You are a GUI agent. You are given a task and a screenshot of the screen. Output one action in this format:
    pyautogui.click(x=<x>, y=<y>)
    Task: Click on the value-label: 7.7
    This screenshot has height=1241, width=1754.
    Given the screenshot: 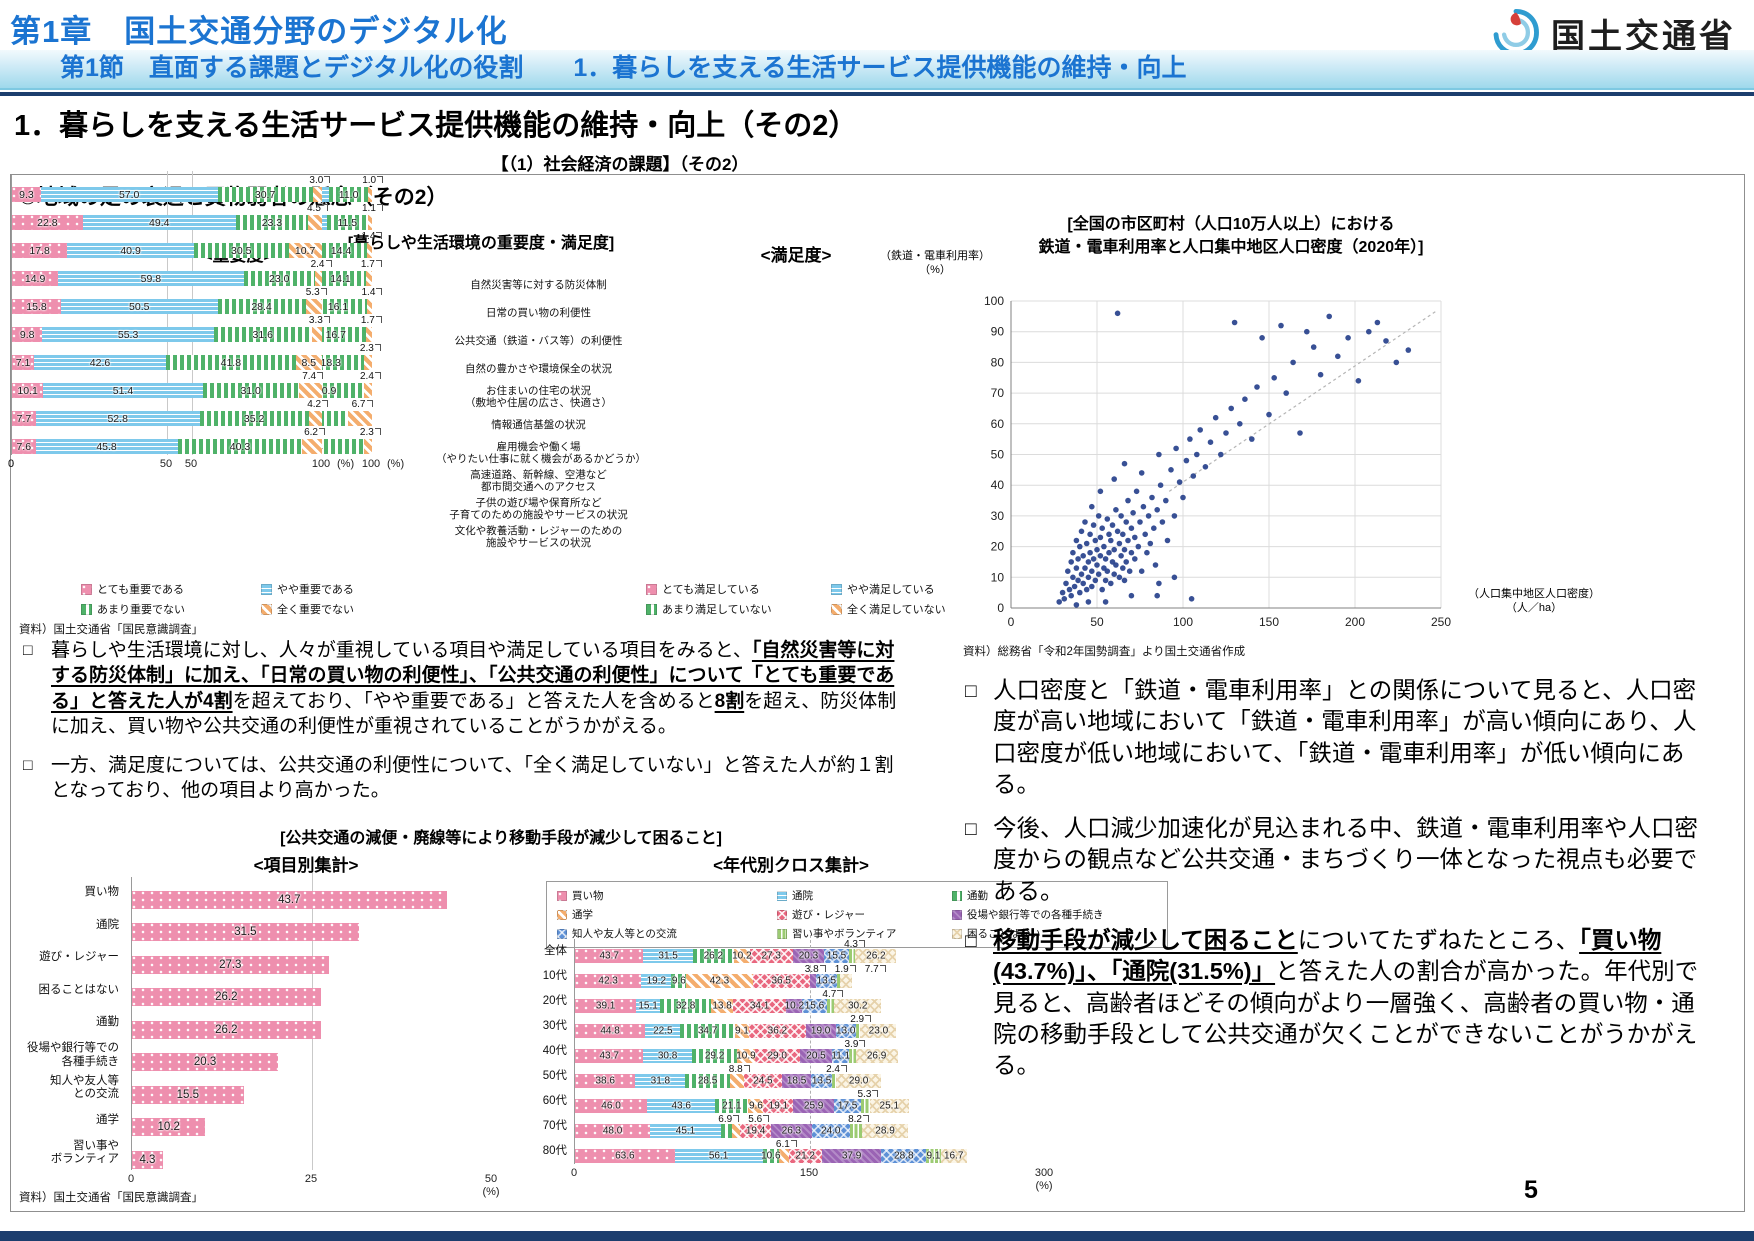 What is the action you would take?
    pyautogui.click(x=24, y=418)
    